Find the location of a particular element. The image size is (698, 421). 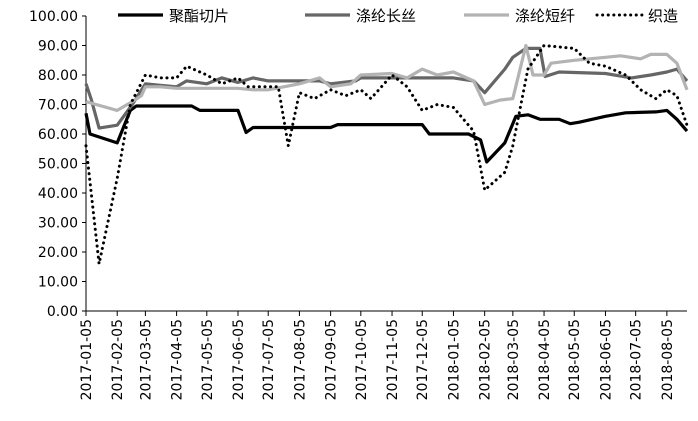

x-tick-label: 2018-03-05 is located at coordinates (514, 359).